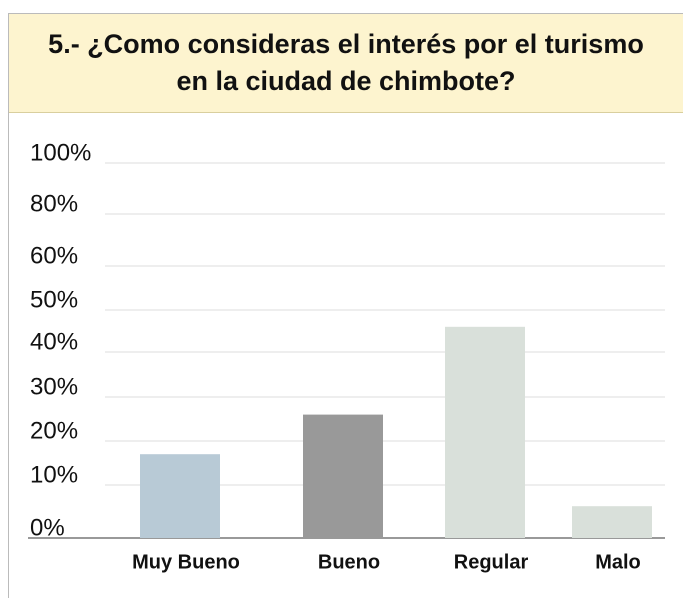 The height and width of the screenshot is (598, 683). Describe the element at coordinates (54, 203) in the screenshot. I see `y-tick-label: 80%` at that location.